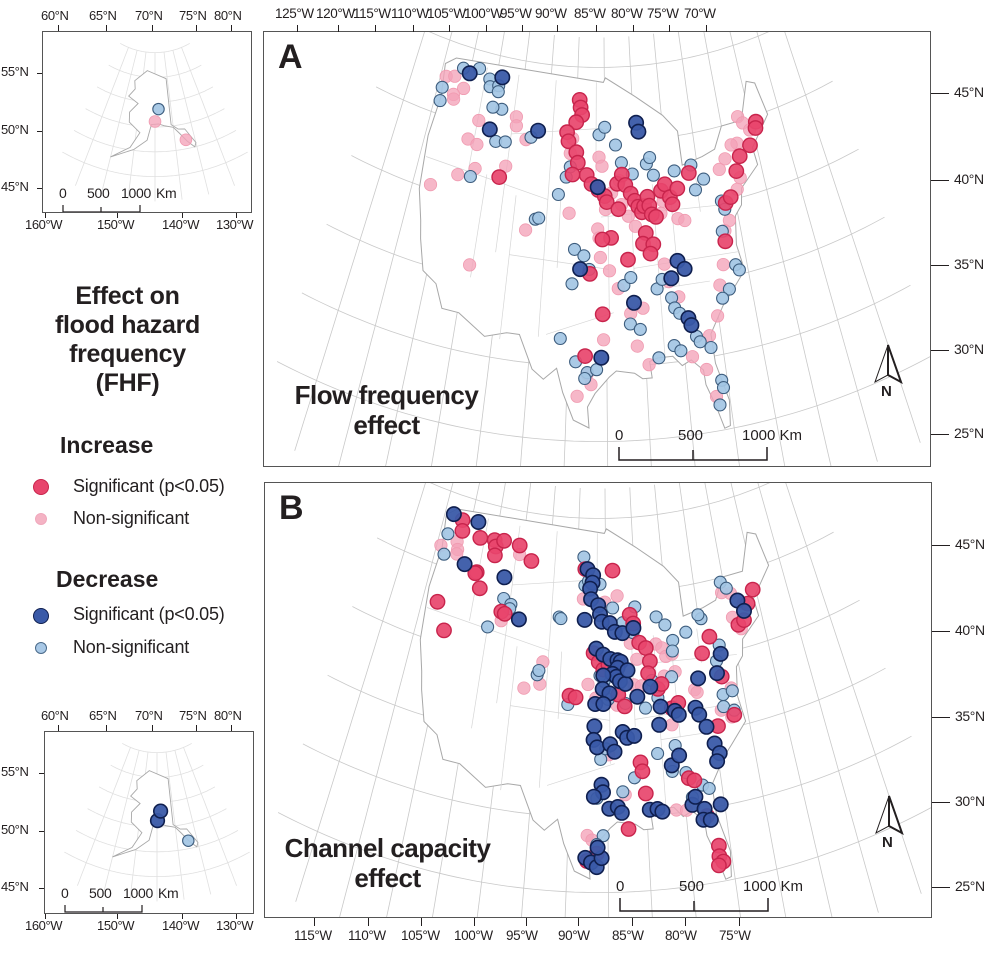 This screenshot has width=1000, height=953. What do you see at coordinates (193, 715) in the screenshot?
I see `inset-top-tick: 75°N` at bounding box center [193, 715].